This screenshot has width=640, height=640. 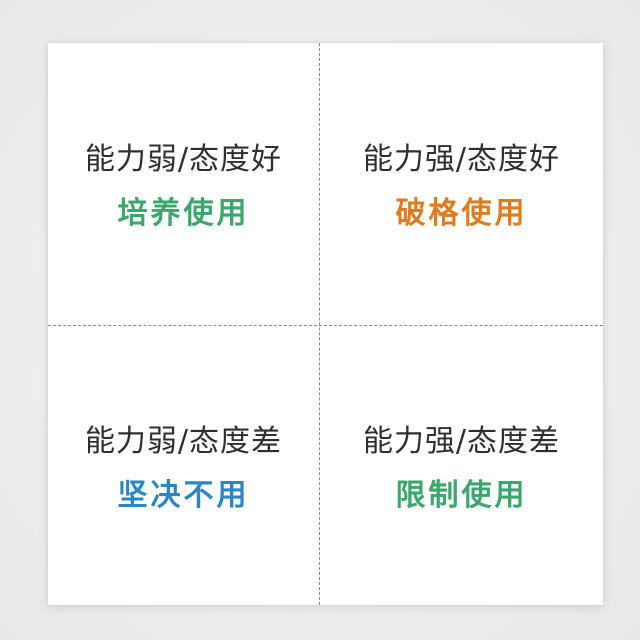 I want to click on quadrant-action: 破格使用, so click(x=461, y=213).